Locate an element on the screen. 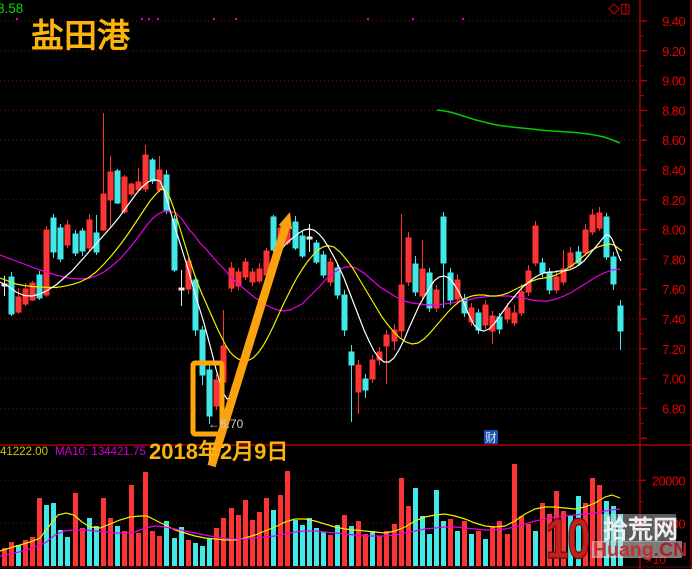  svg-text: 8.58 is located at coordinates (11, 8).